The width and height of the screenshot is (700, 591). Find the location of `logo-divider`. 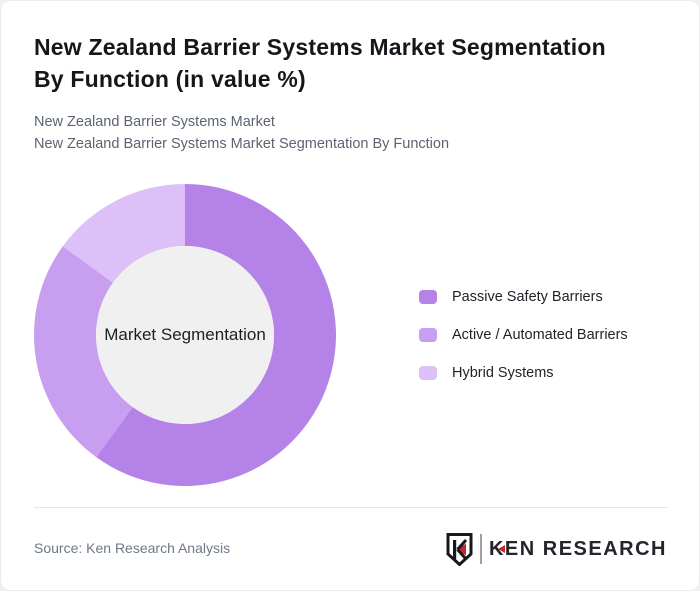

logo-divider is located at coordinates (480, 549).